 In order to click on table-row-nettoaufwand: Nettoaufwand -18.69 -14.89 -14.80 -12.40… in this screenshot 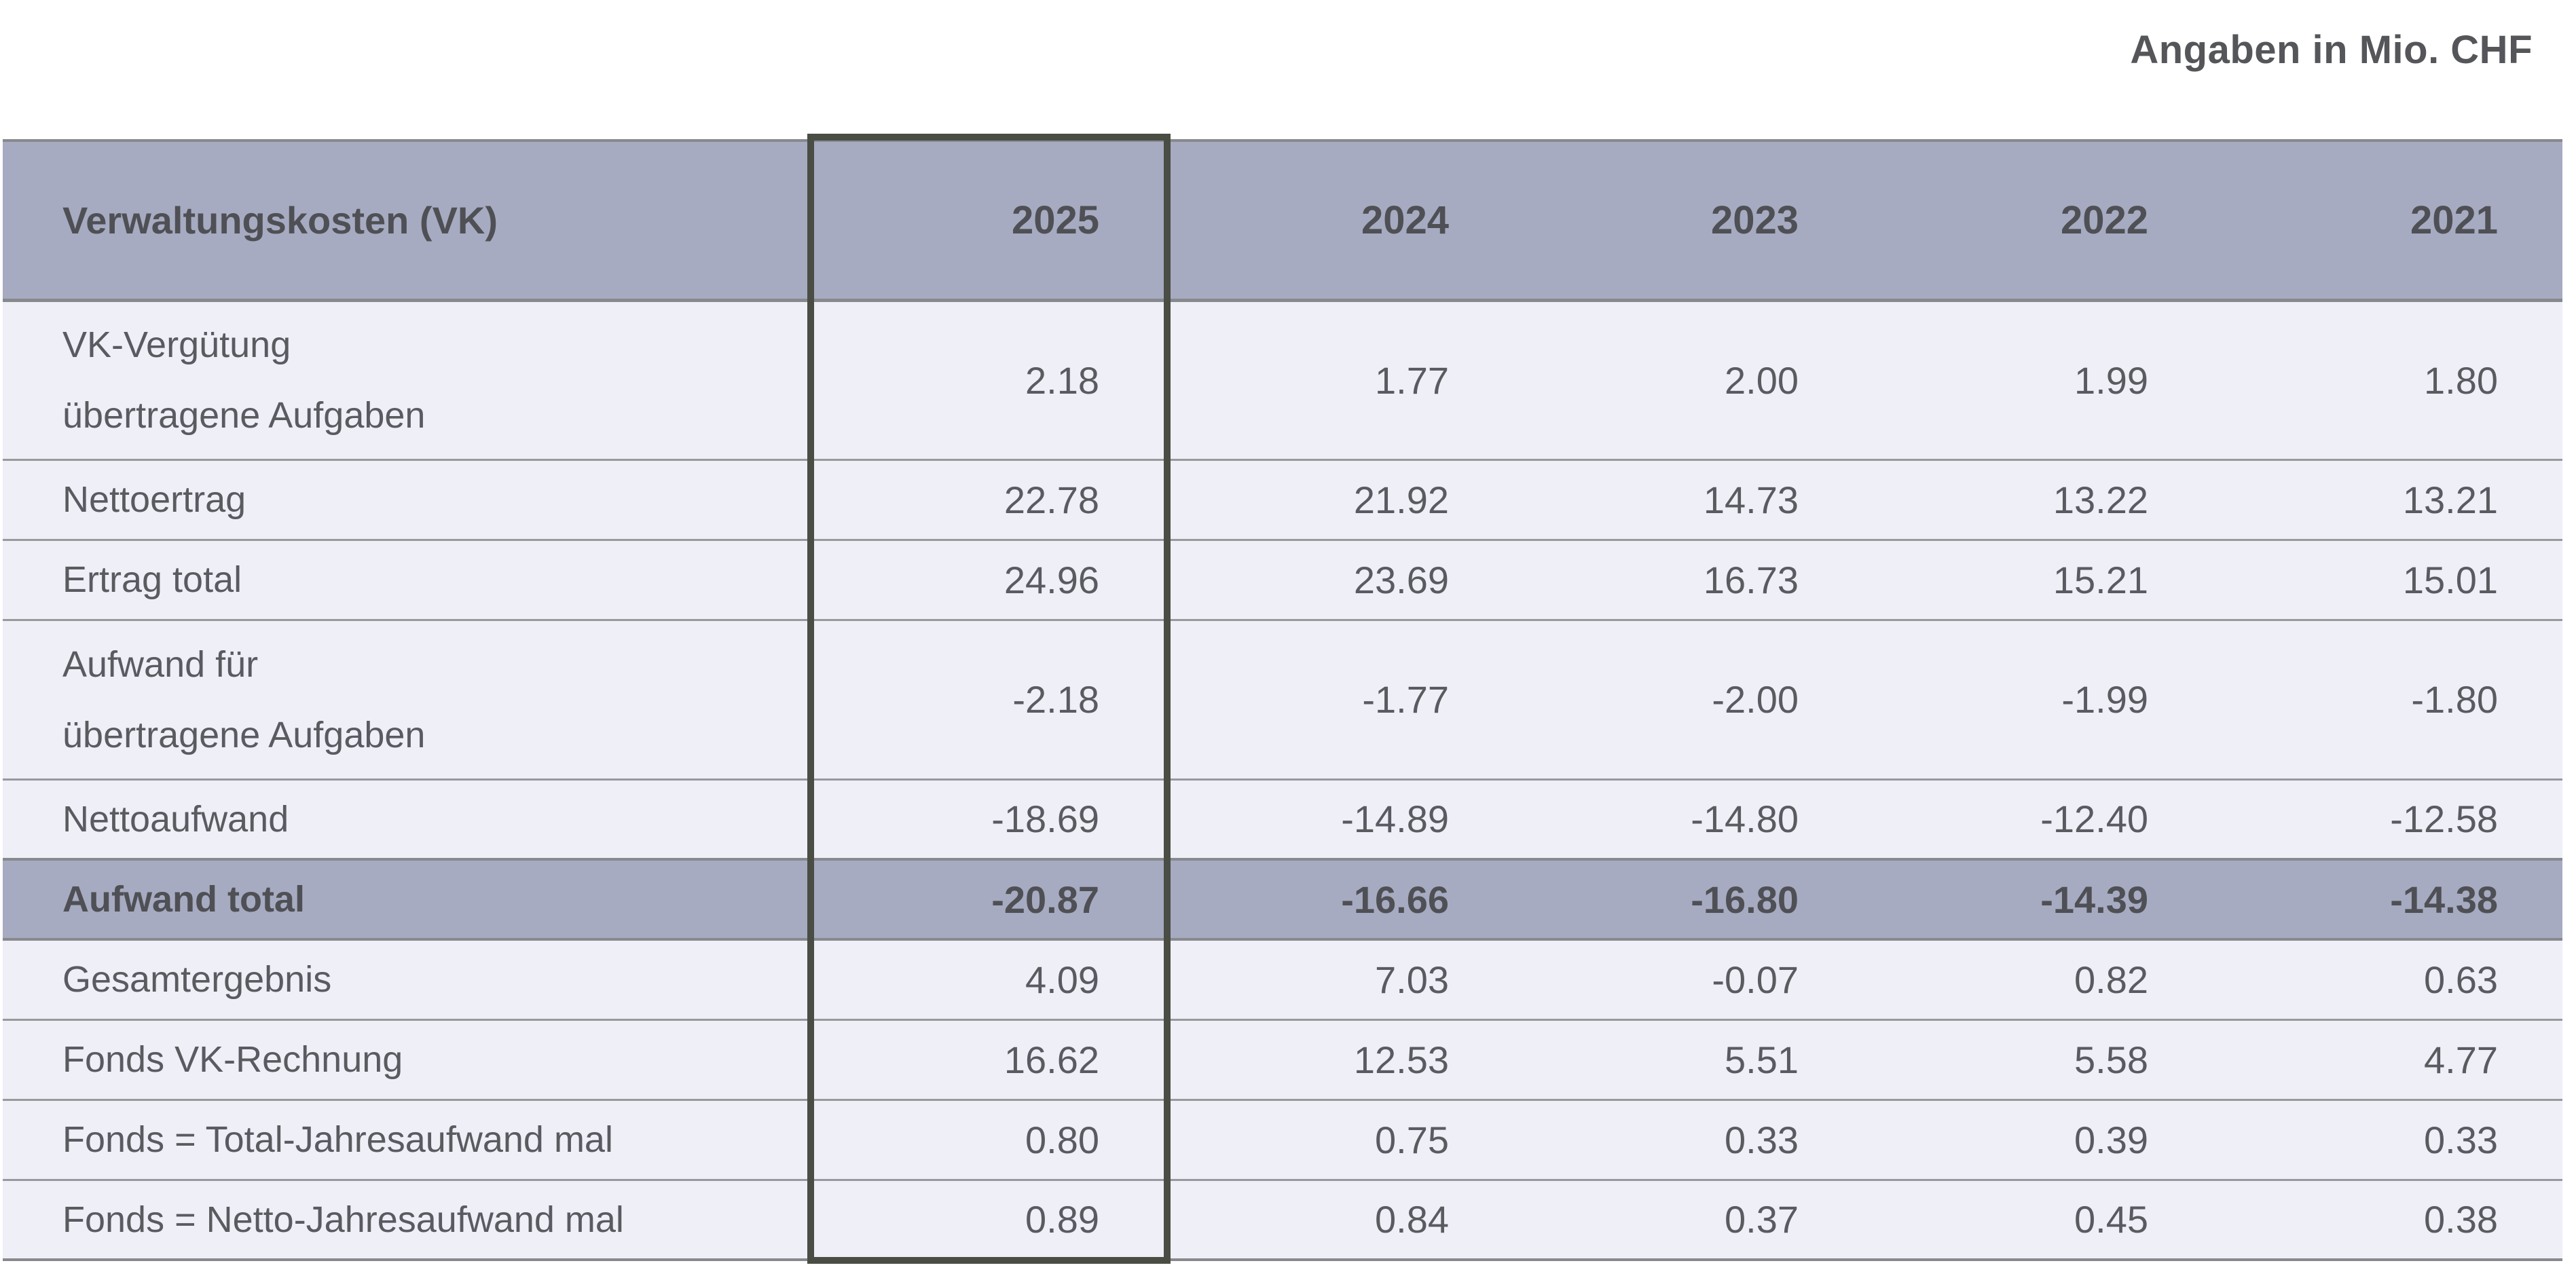, I will do `click(1282, 818)`.